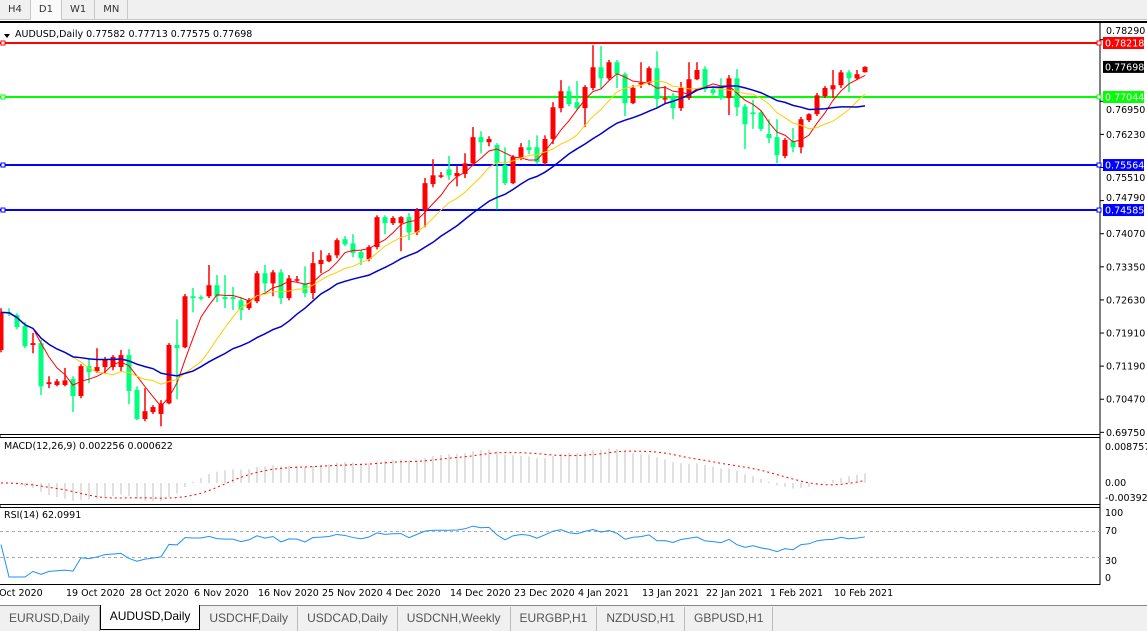 This screenshot has width=1147, height=631. What do you see at coordinates (288, 593) in the screenshot?
I see `date-tick-label: 16 Nov 2020` at bounding box center [288, 593].